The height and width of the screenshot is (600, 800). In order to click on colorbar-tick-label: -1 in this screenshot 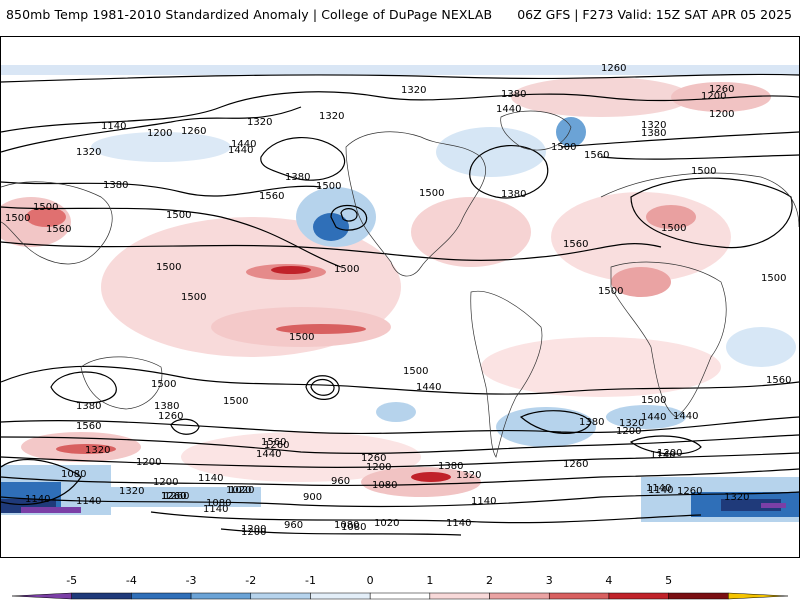, I will do `click(310, 580)`.